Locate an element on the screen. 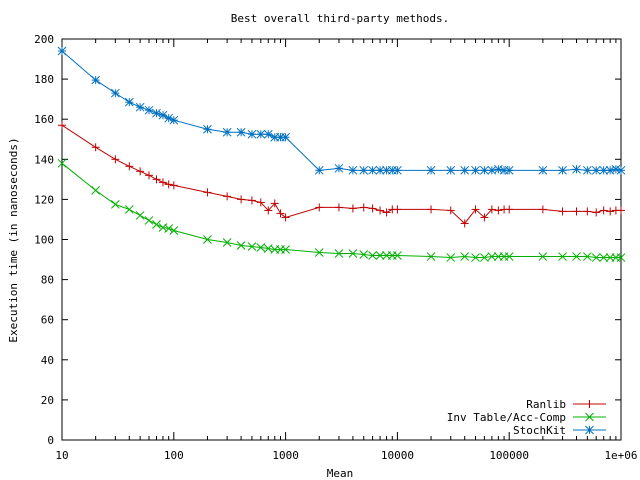  y-tick-label: 140 is located at coordinates (44, 159).